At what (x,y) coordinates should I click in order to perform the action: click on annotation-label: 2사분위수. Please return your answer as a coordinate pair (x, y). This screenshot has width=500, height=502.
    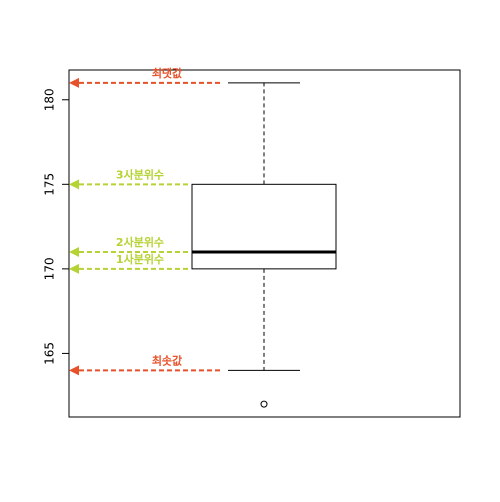
    Looking at the image, I should click on (140, 242).